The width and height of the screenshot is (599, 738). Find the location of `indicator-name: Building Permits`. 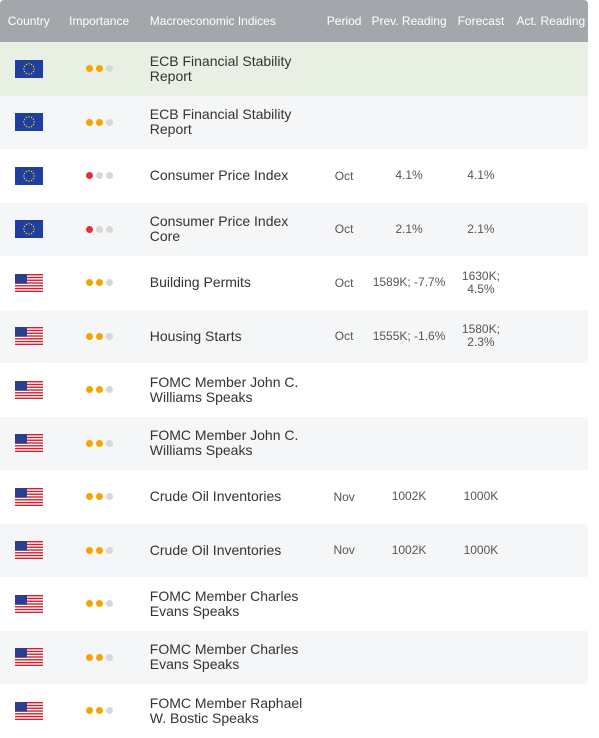

indicator-name: Building Permits is located at coordinates (200, 282).